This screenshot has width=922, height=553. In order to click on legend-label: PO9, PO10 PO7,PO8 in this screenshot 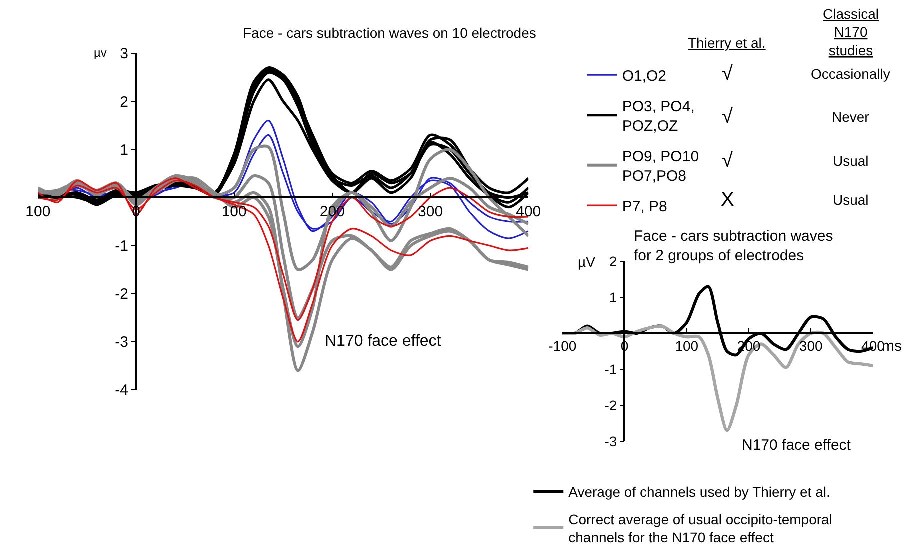, I will do `click(661, 166)`.